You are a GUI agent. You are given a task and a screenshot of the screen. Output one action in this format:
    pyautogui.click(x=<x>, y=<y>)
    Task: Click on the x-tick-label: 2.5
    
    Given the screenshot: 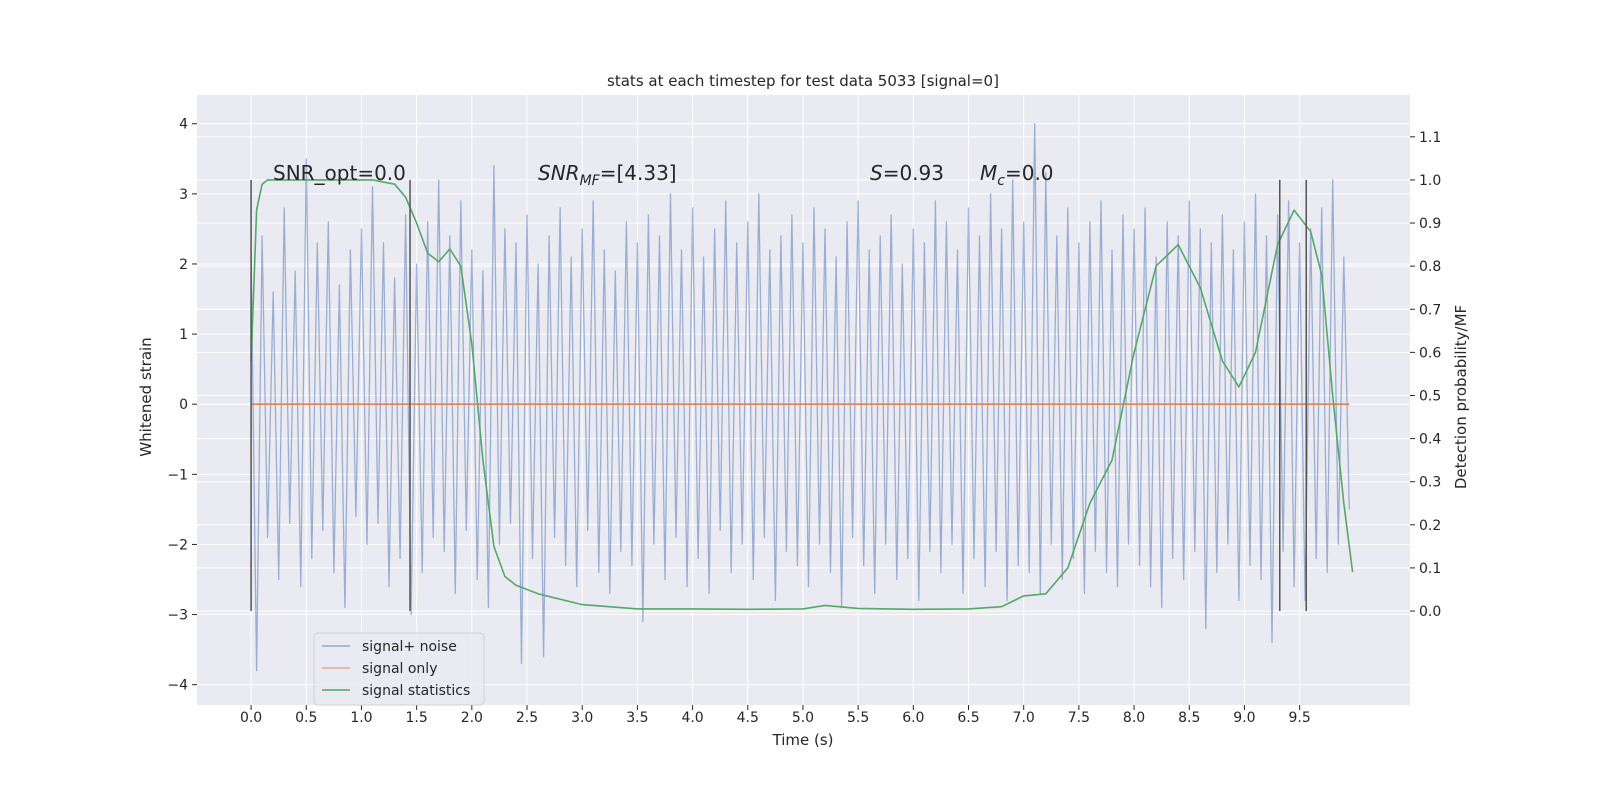 What is the action you would take?
    pyautogui.click(x=527, y=718)
    